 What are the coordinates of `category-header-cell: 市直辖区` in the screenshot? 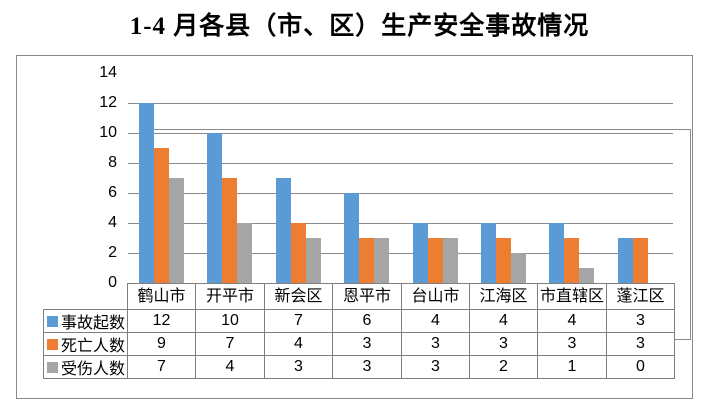 It's located at (572, 296).